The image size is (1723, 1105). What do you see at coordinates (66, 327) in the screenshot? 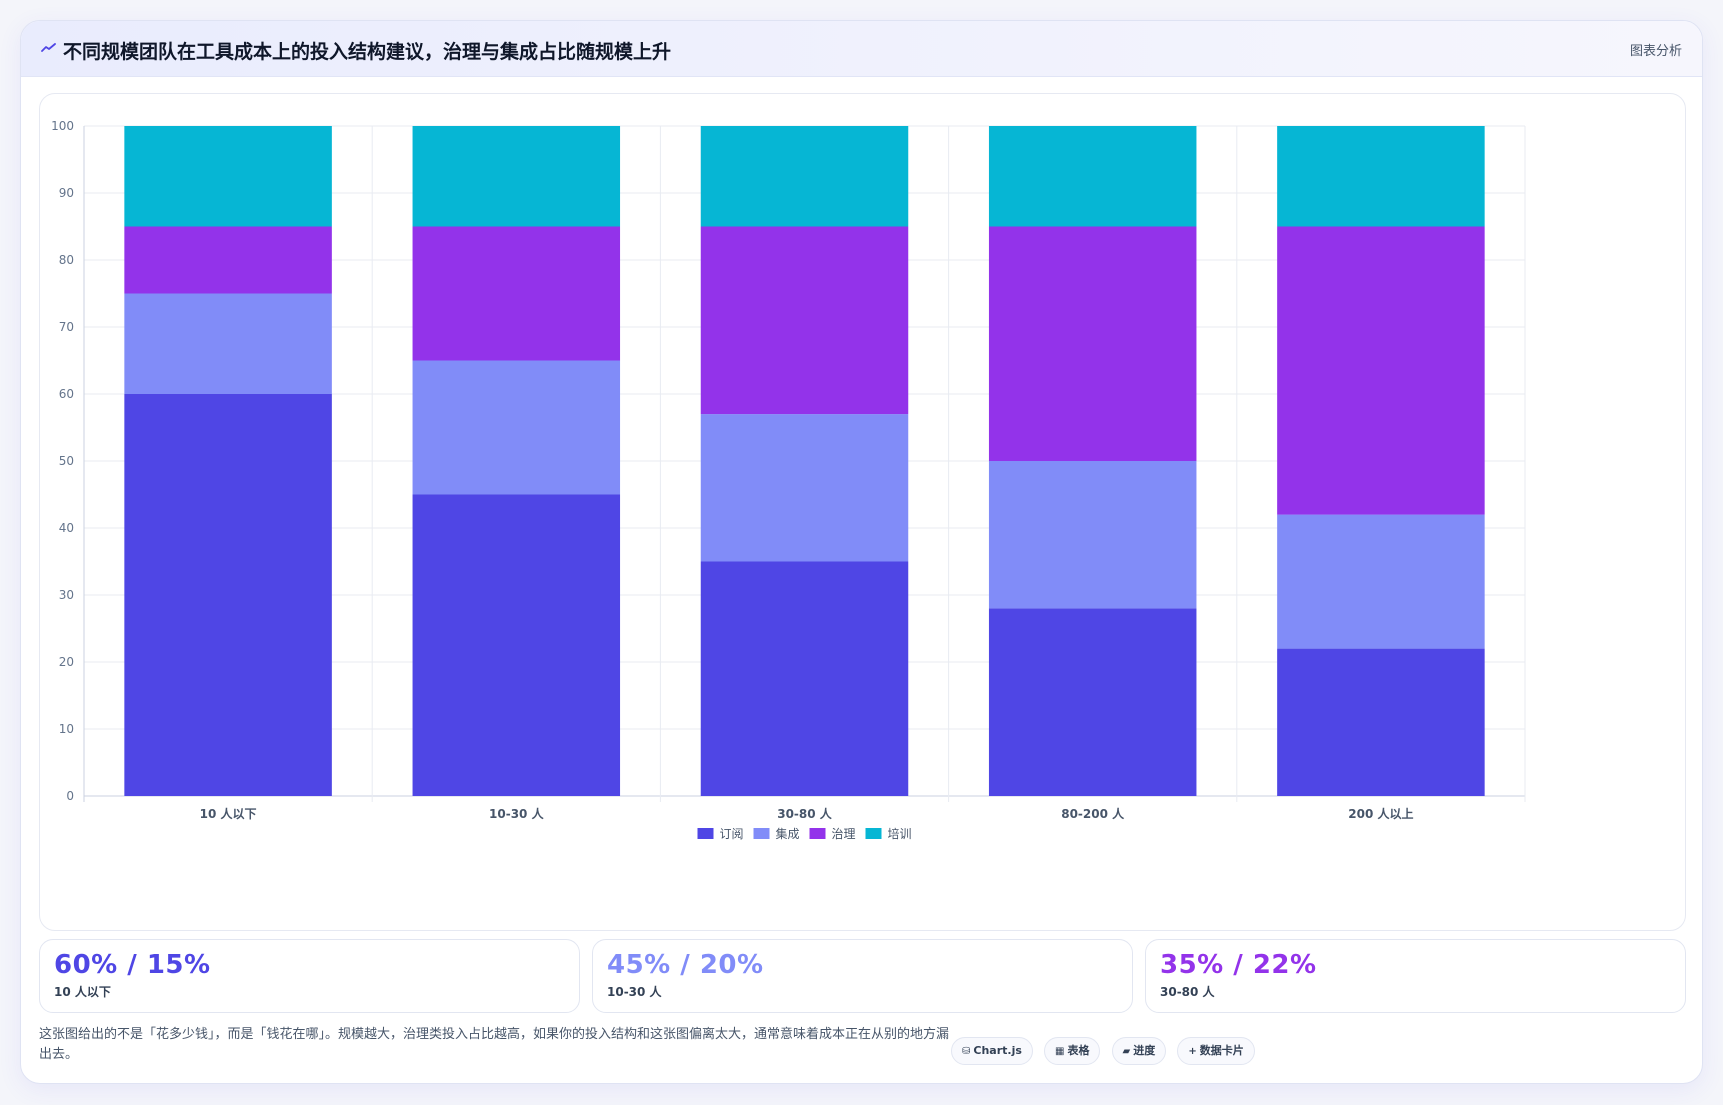
I see `y-tick-label: 70` at bounding box center [66, 327].